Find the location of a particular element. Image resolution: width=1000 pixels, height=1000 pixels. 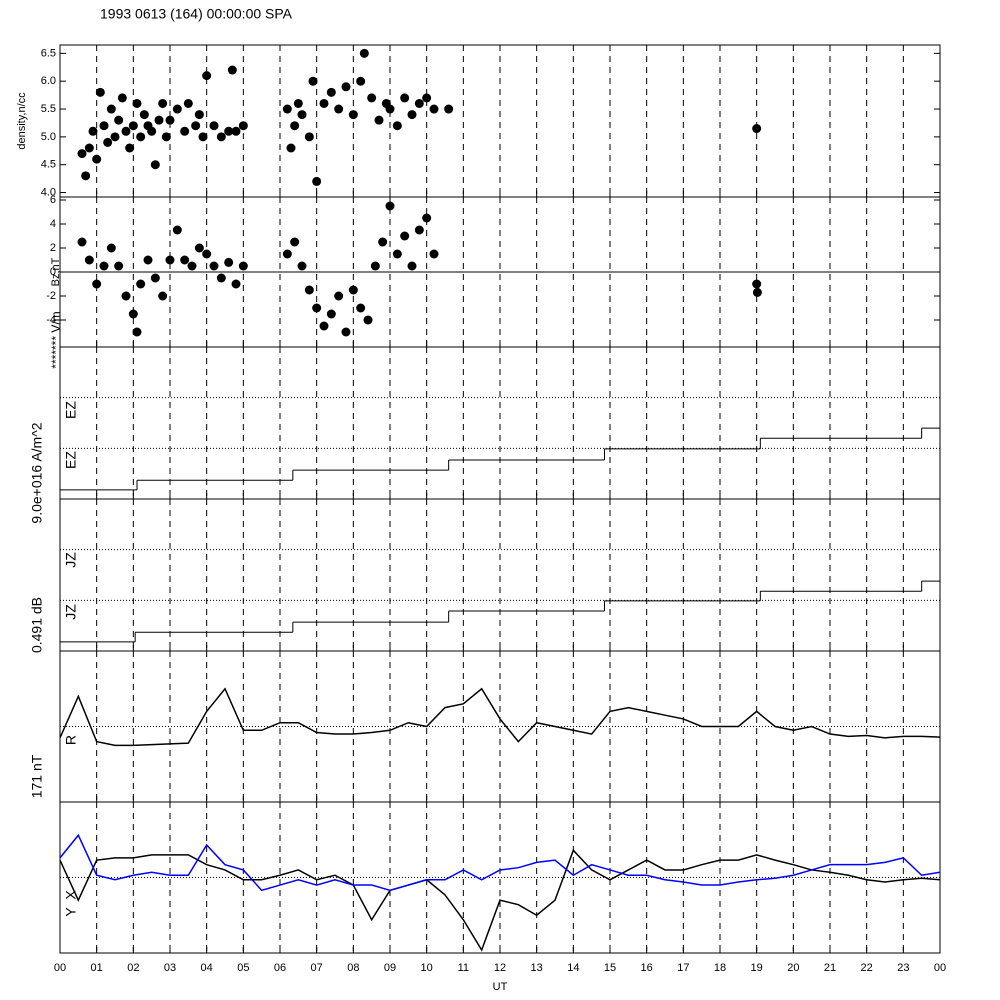

x-tick-label: 20 is located at coordinates (793, 968).